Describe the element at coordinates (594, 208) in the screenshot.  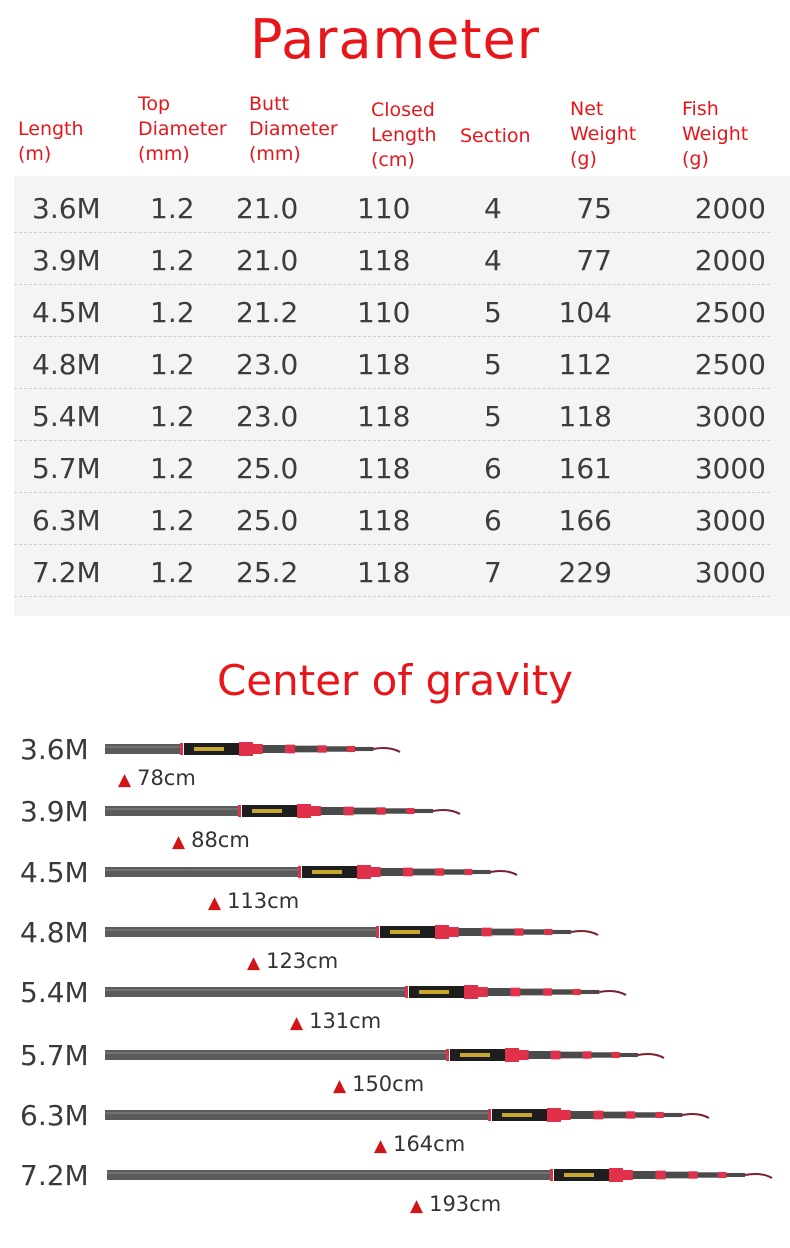
I see `table-cell: 75` at that location.